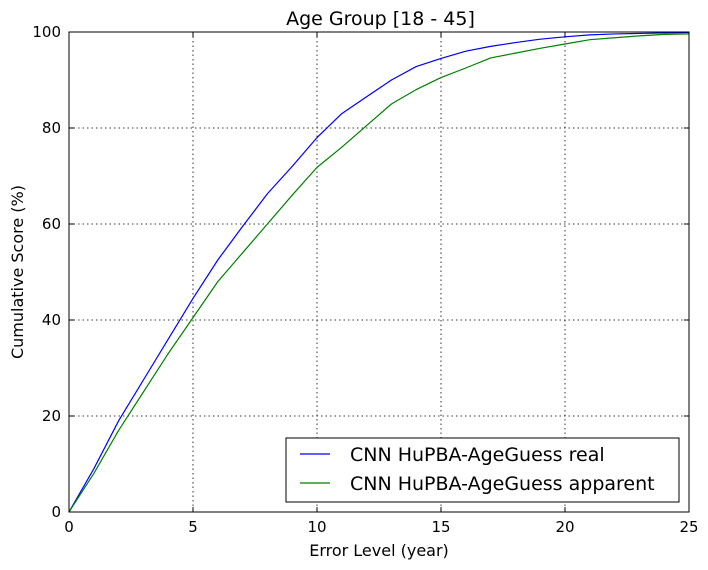 Image resolution: width=708 pixels, height=570 pixels. What do you see at coordinates (56, 512) in the screenshot?
I see `y-tick-label: 0` at bounding box center [56, 512].